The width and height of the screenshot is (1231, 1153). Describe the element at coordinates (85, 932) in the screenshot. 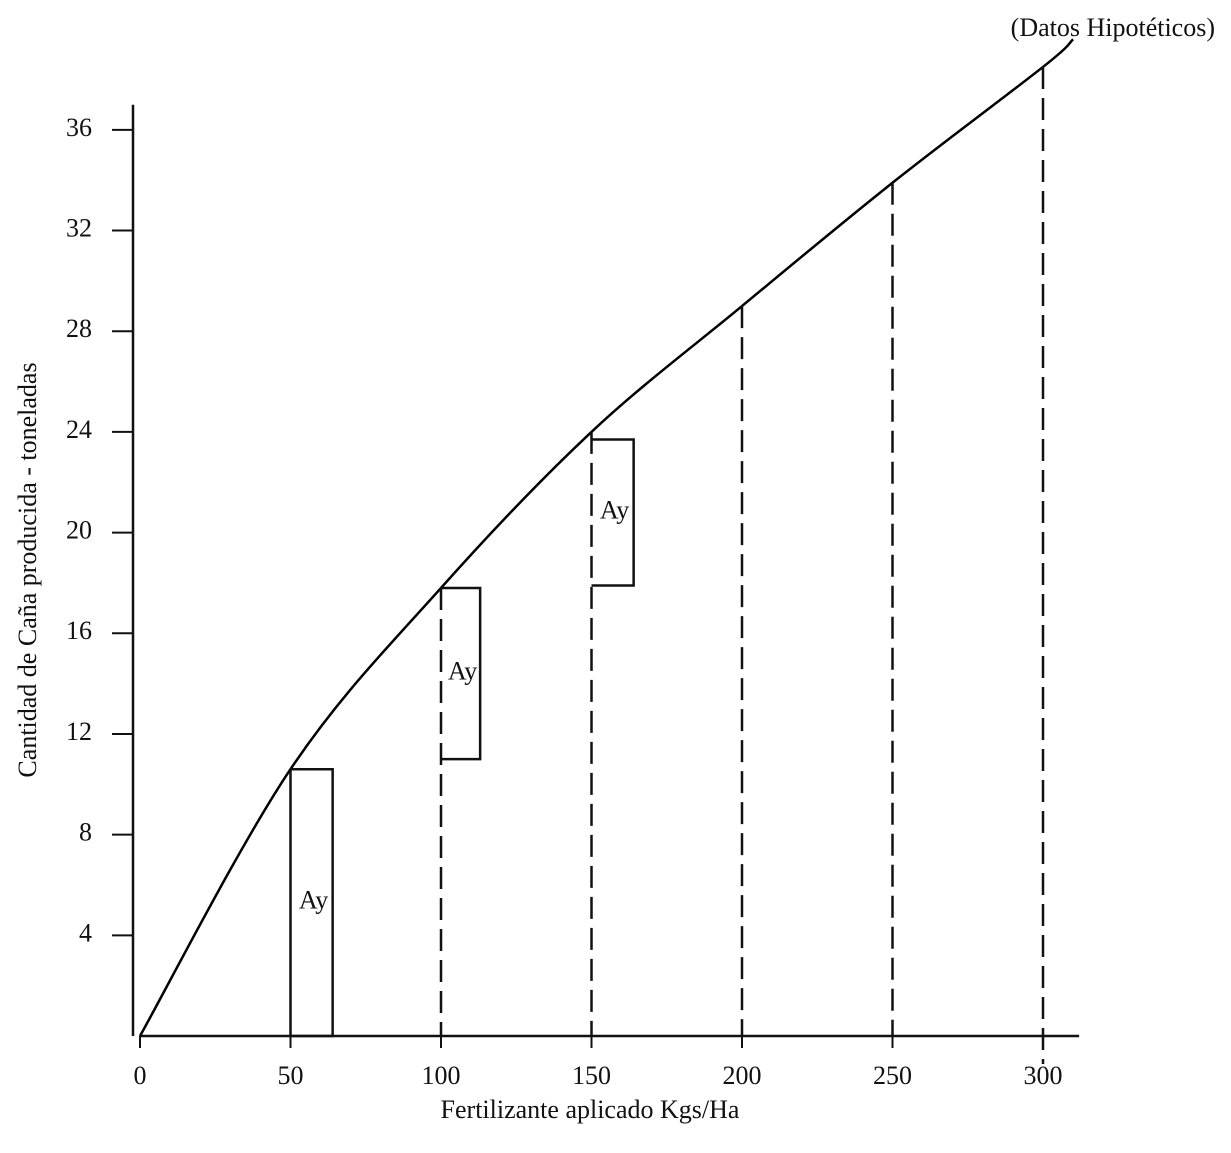

I see `y-tick-label: 4` at that location.